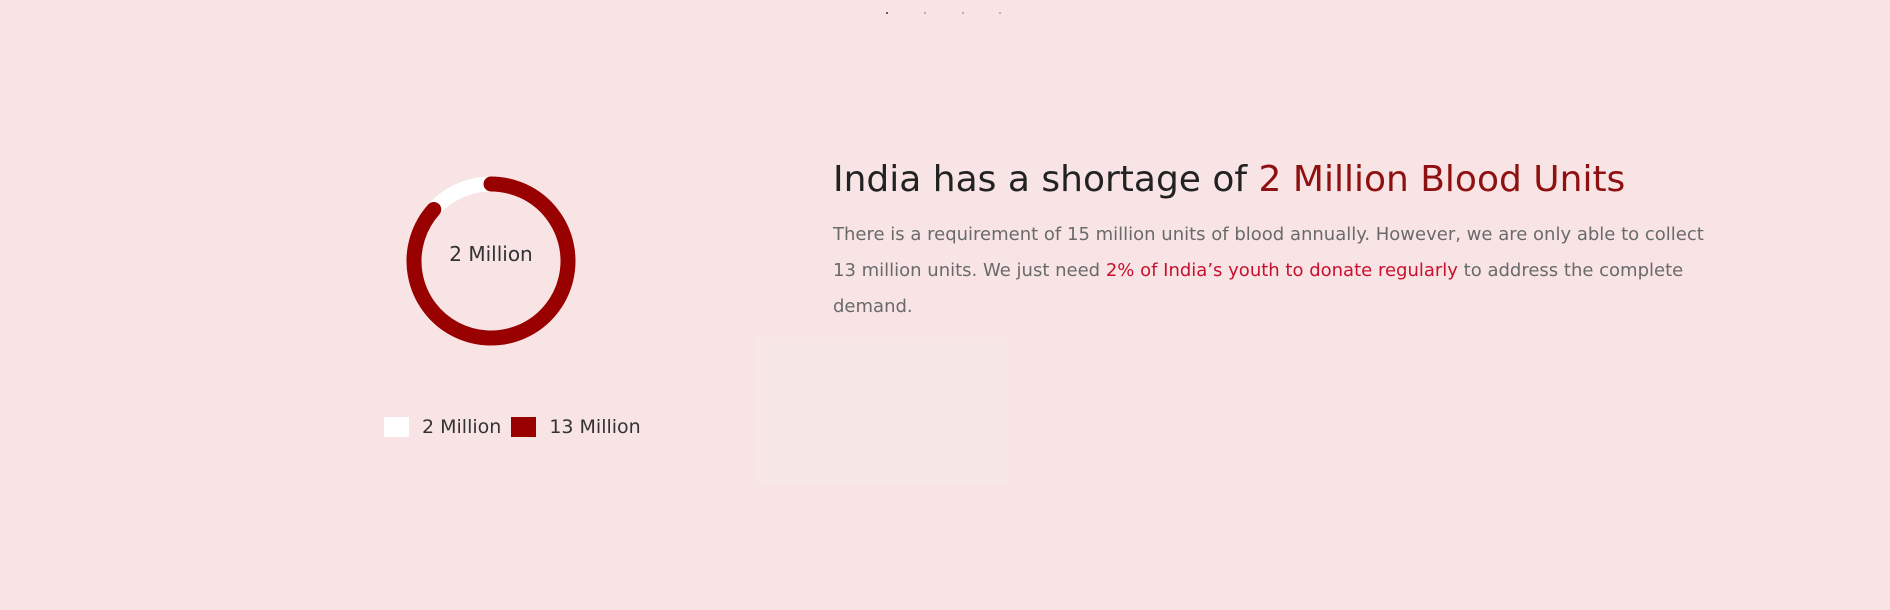 Image resolution: width=1890 pixels, height=610 pixels. I want to click on donut-chart: 2 Million 2 Million 13 Million, so click(505, 295).